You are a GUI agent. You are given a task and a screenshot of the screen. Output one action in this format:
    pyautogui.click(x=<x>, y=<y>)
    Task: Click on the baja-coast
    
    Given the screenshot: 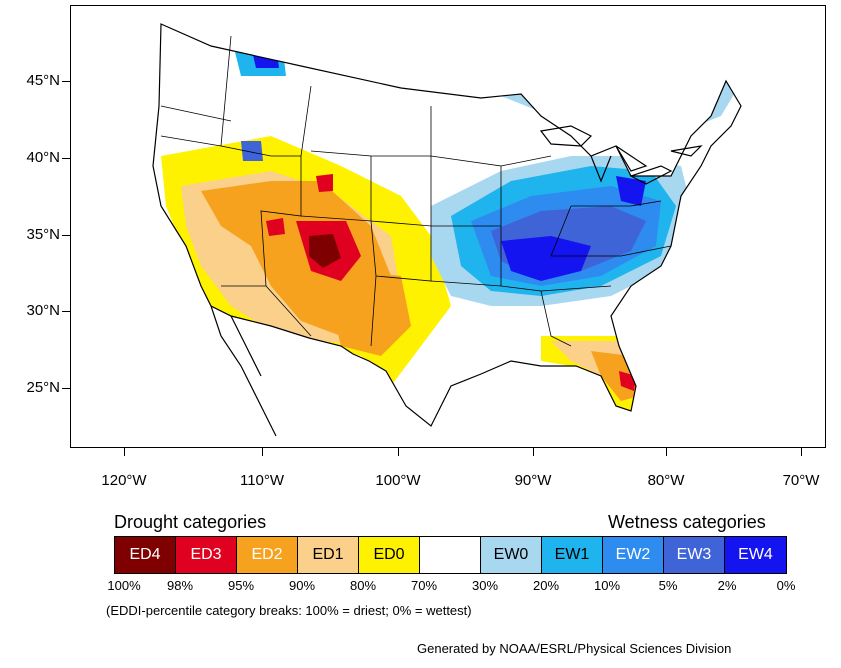 What is the action you would take?
    pyautogui.click(x=243, y=371)
    